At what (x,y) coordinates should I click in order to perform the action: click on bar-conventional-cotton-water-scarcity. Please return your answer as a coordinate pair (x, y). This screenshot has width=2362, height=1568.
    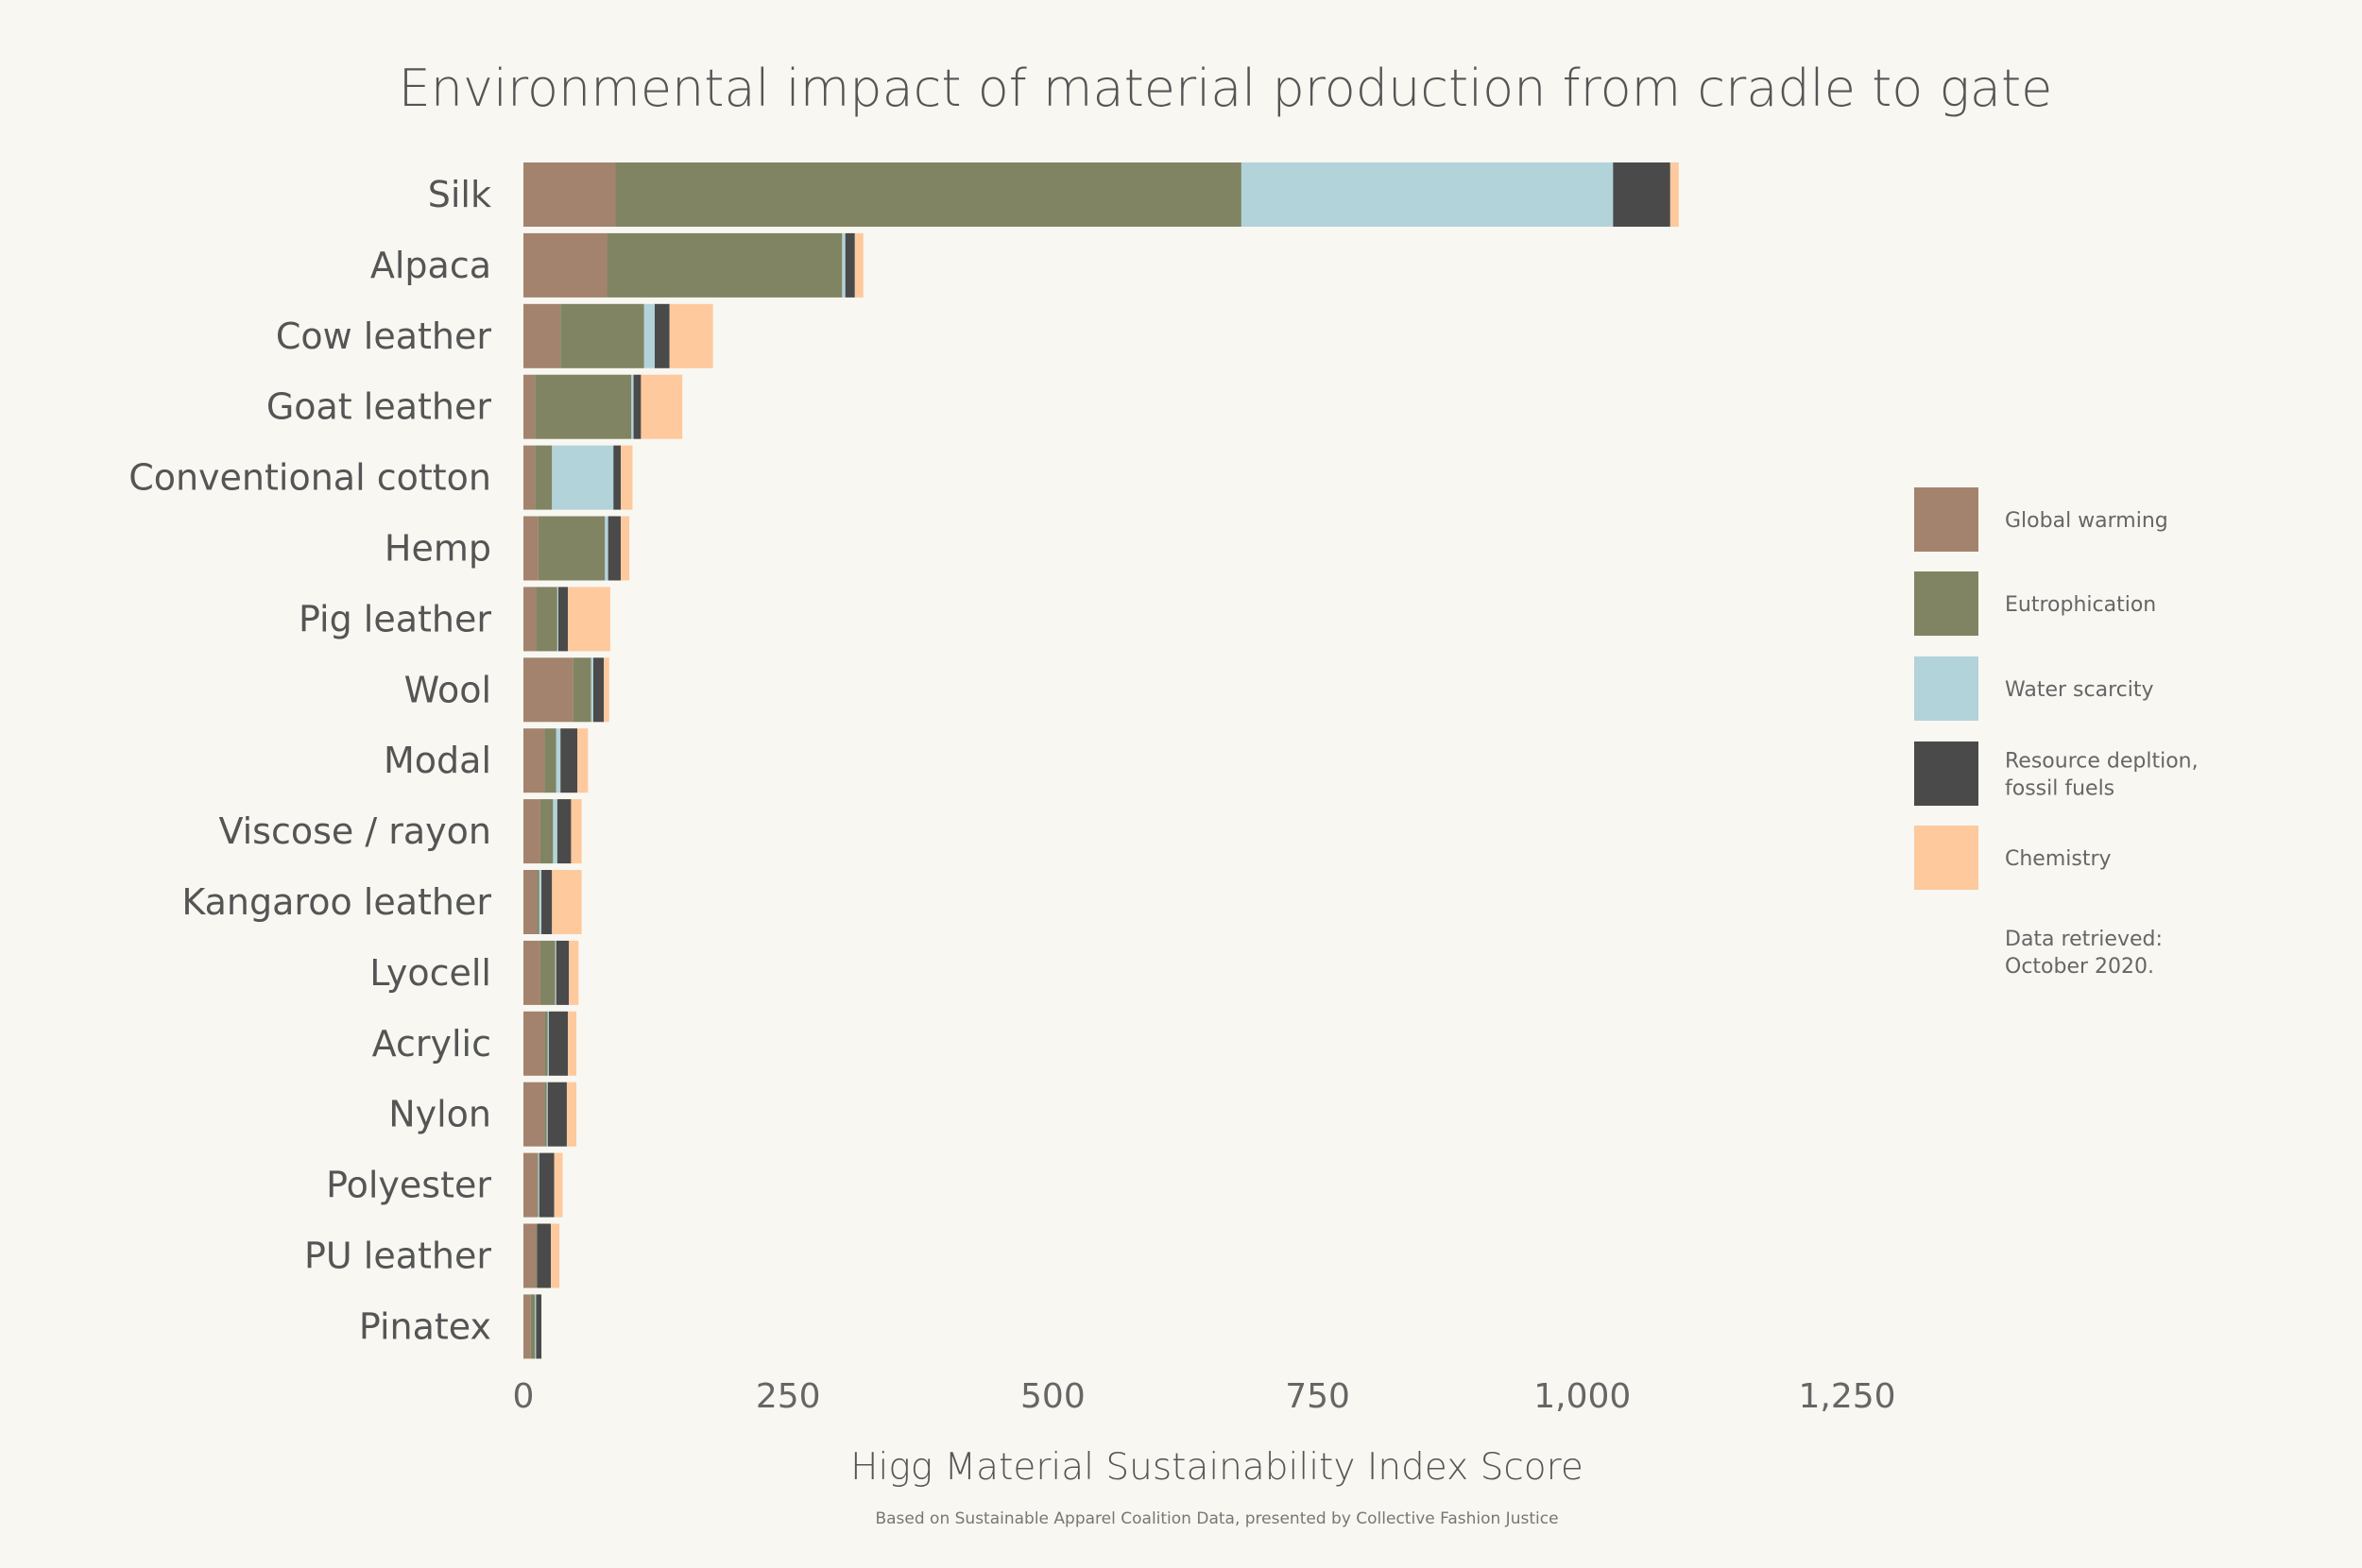
    Looking at the image, I should click on (583, 477).